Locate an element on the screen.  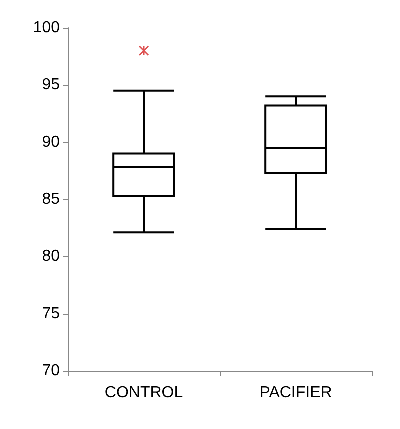
y-tick-label: 70 is located at coordinates (51, 371).